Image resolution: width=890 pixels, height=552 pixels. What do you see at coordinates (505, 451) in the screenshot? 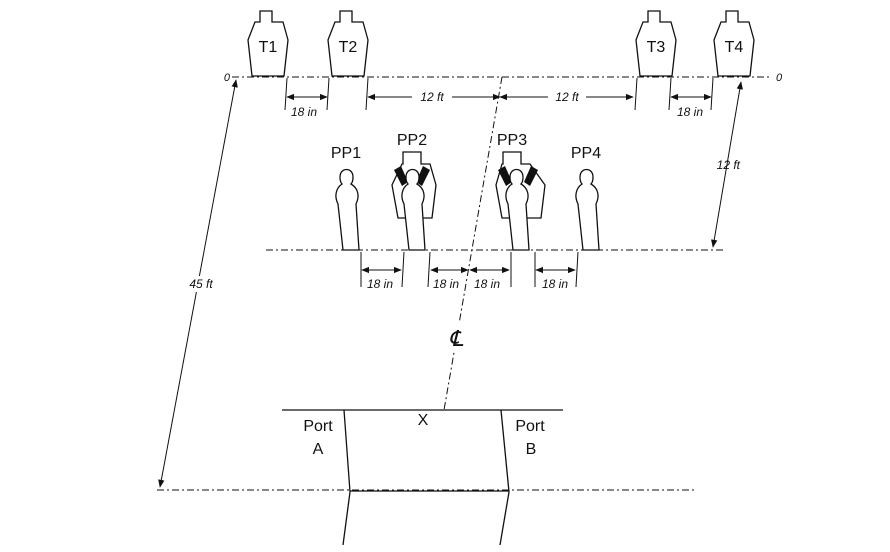
I see `port-b-edge` at bounding box center [505, 451].